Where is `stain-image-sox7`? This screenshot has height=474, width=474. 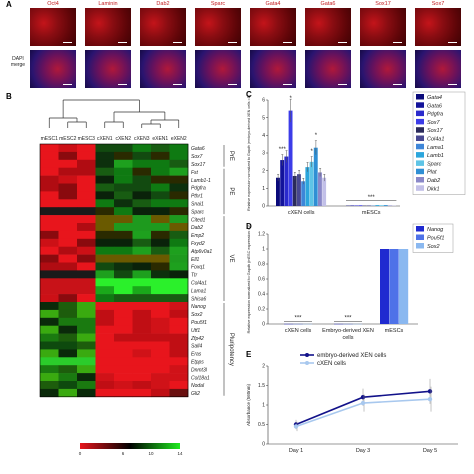 stain-image-sox7 is located at coordinates (438, 27).